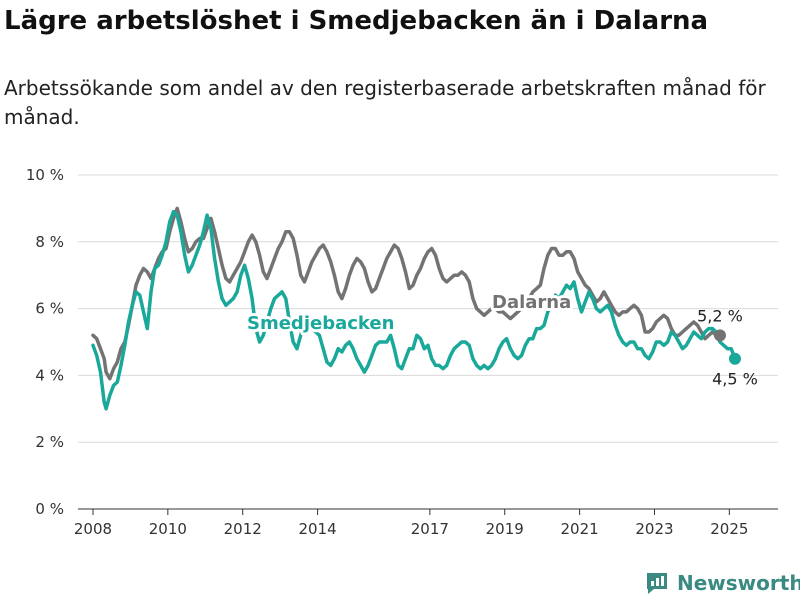 This screenshot has width=800, height=600. What do you see at coordinates (719, 335) in the screenshot?
I see `end-marker-dalarna` at bounding box center [719, 335].